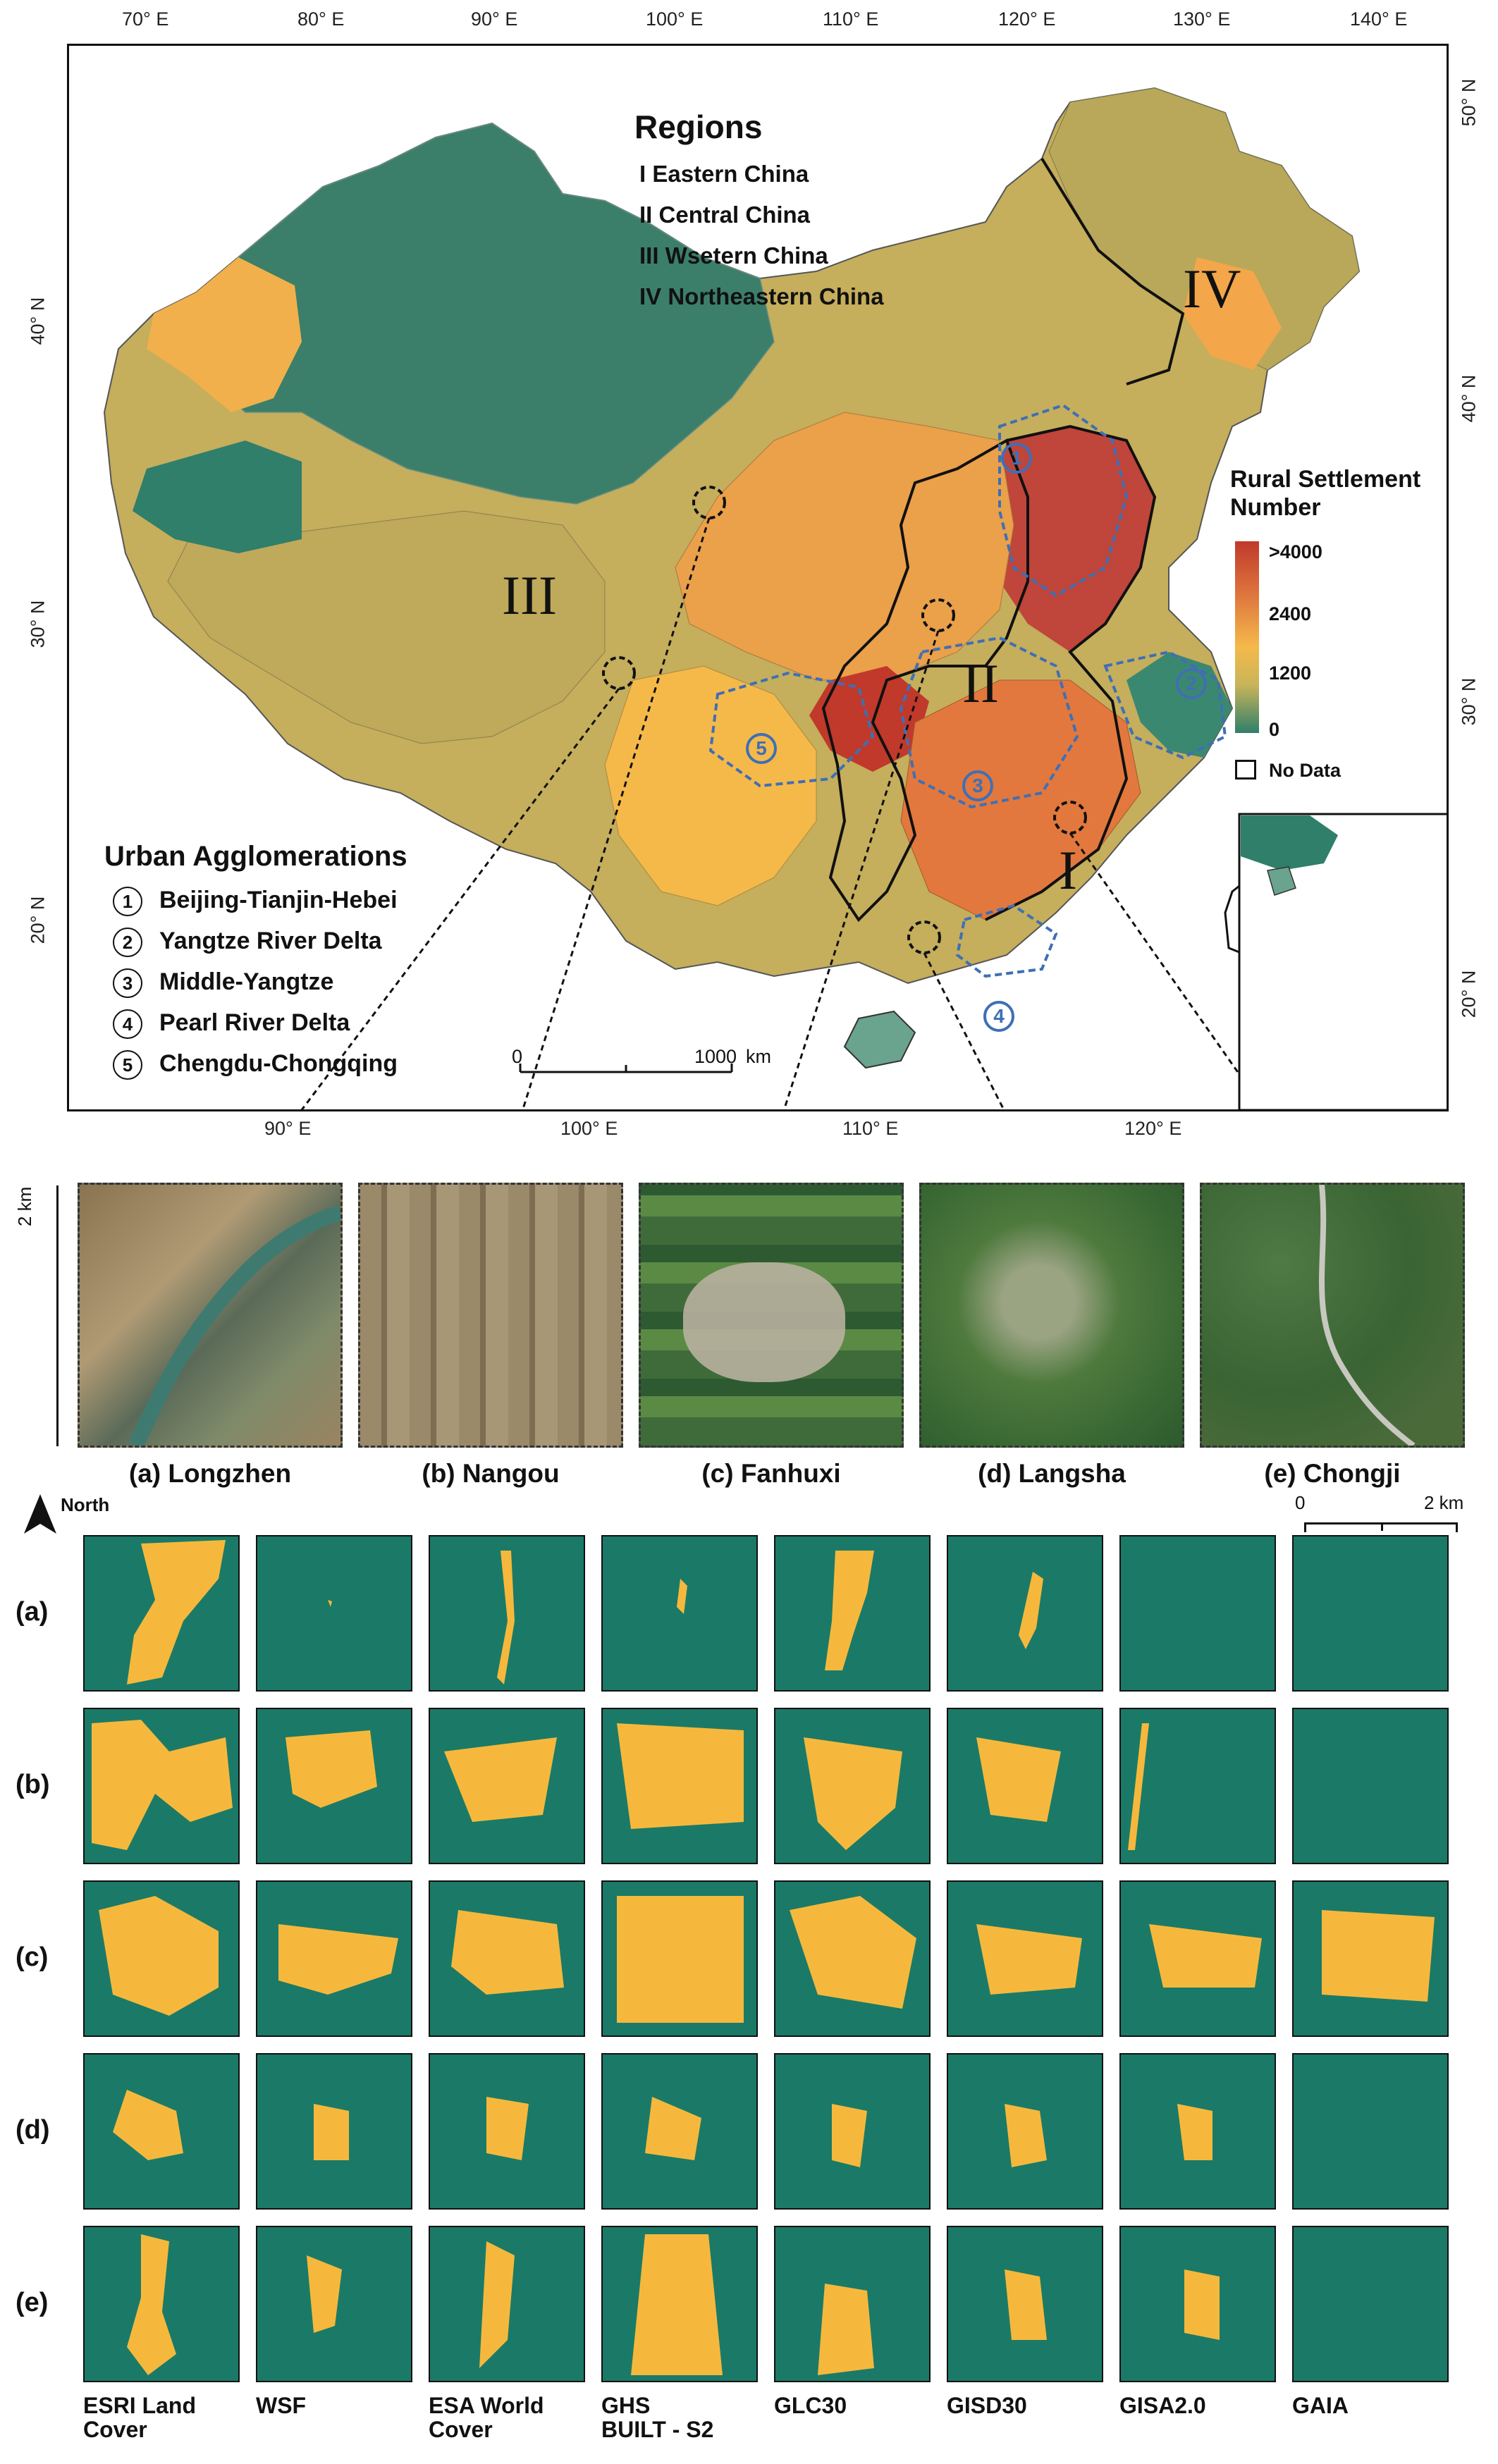 This screenshot has width=1498, height=2464. What do you see at coordinates (210, 1315) in the screenshot?
I see `photo-a-longzhen` at bounding box center [210, 1315].